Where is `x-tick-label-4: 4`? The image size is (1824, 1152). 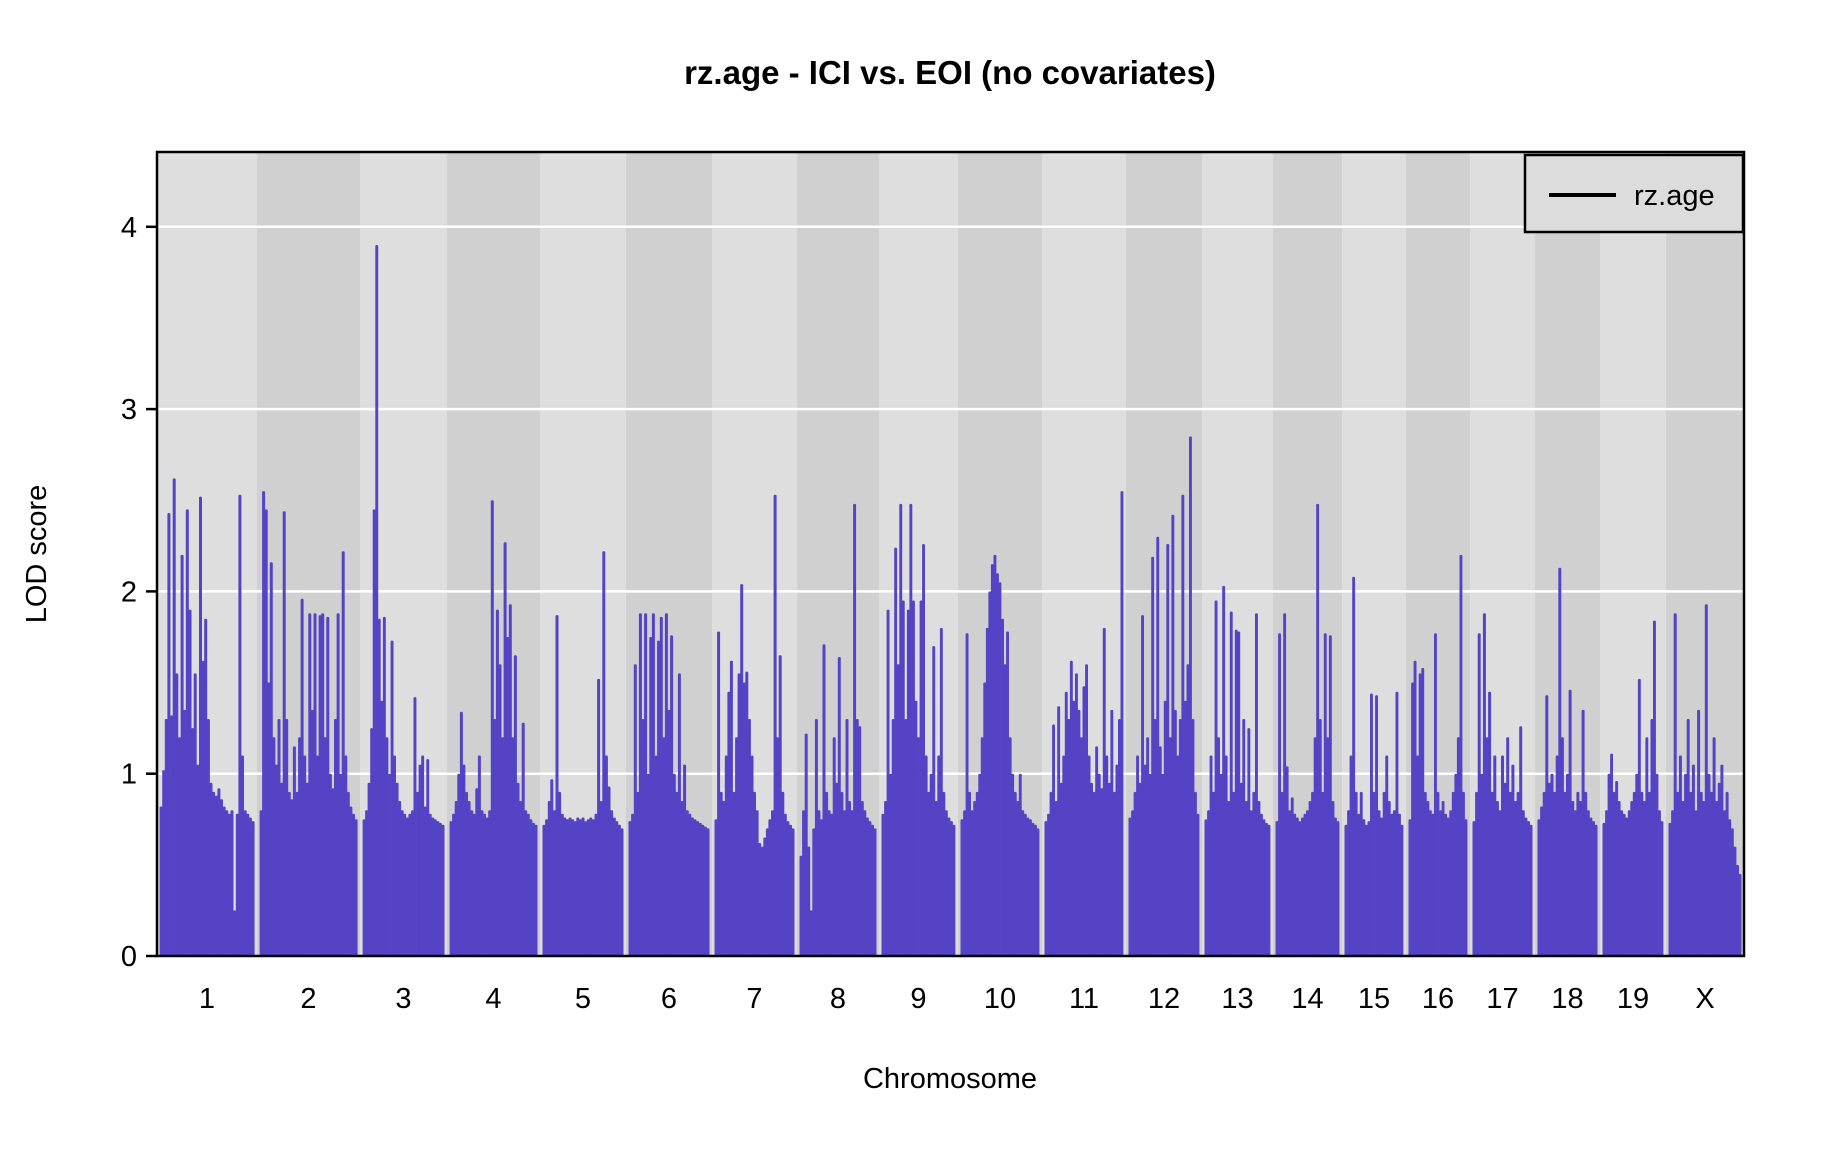
x-tick-label-4: 4 is located at coordinates (493, 999).